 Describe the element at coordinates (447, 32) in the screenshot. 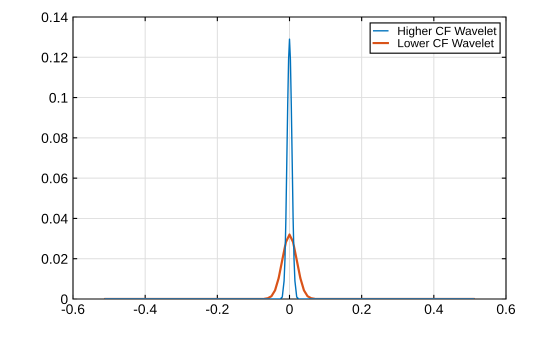

I see `legend-label: Higher CF Wavelet` at that location.